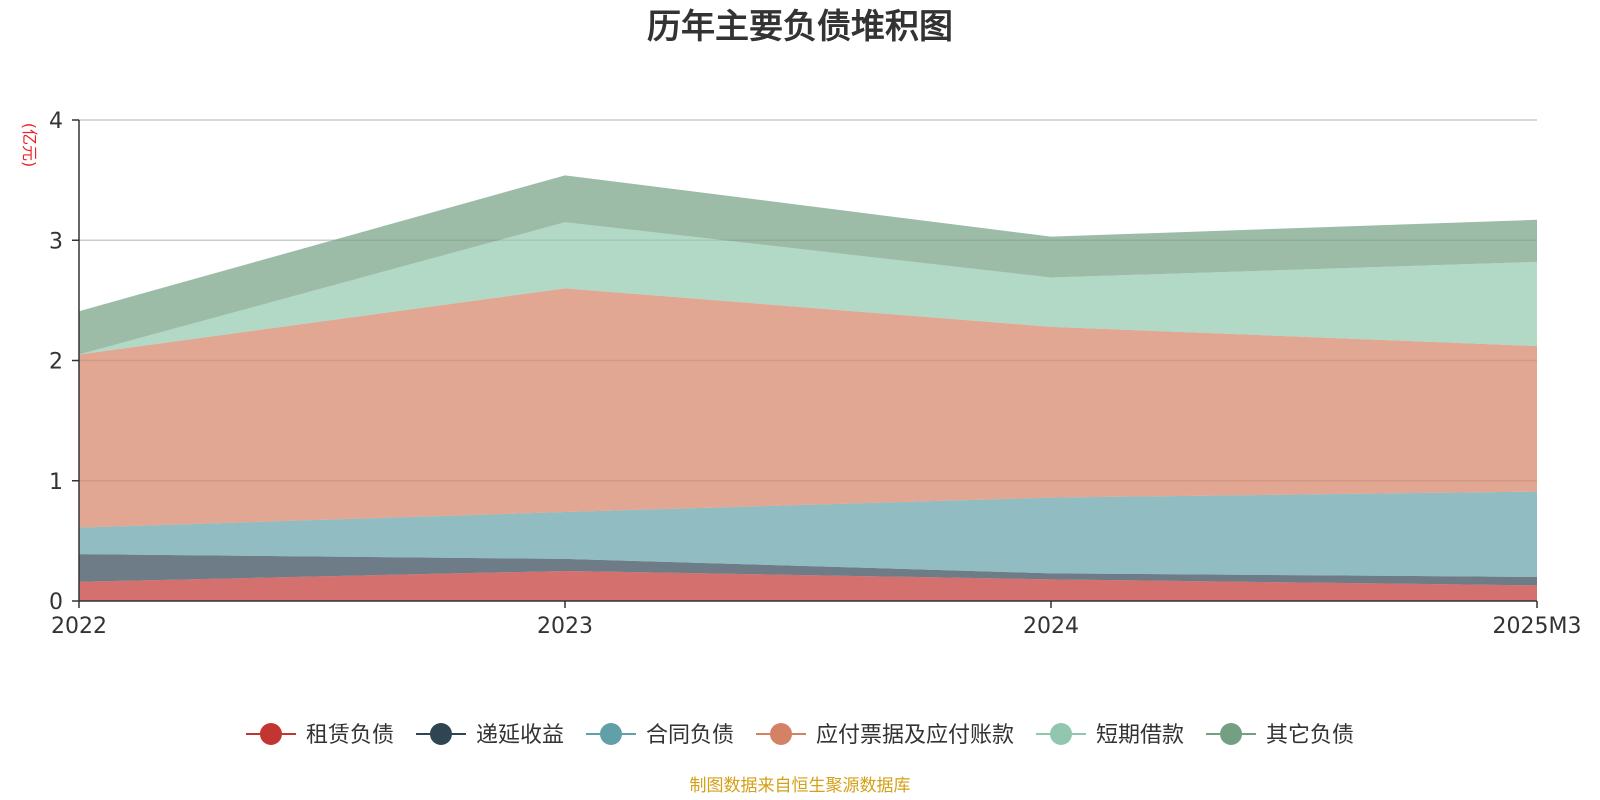  What do you see at coordinates (350, 735) in the screenshot?
I see `legend-label: 租赁负债` at bounding box center [350, 735].